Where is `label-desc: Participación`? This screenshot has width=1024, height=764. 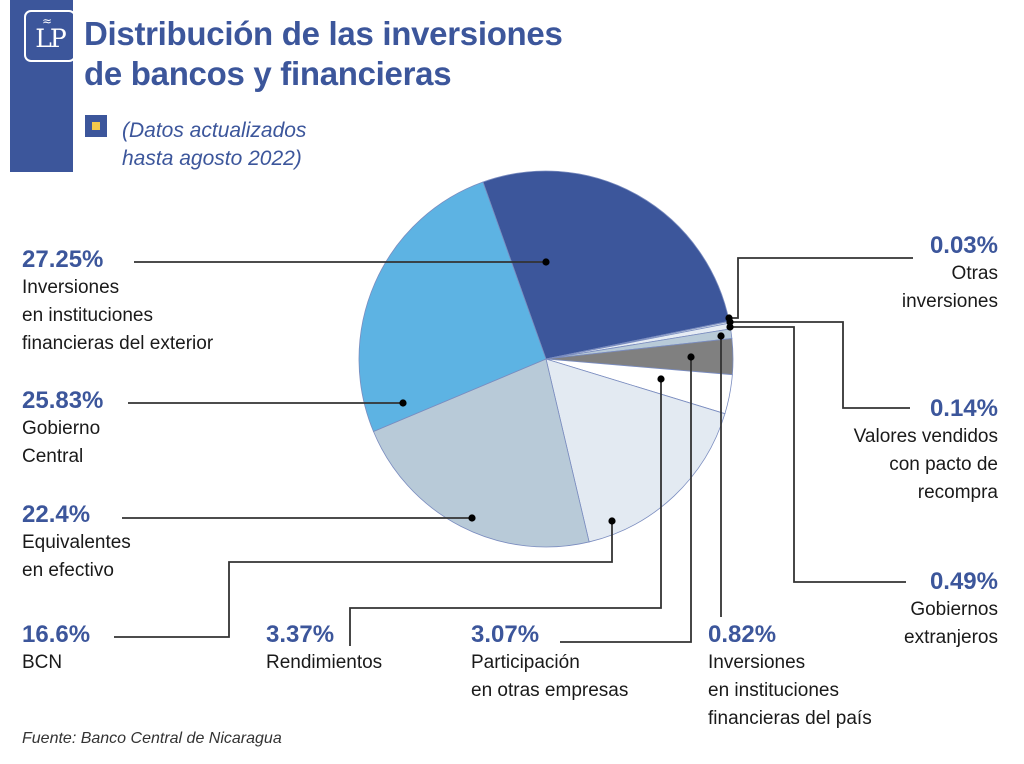 label-desc: Participación is located at coordinates (525, 662).